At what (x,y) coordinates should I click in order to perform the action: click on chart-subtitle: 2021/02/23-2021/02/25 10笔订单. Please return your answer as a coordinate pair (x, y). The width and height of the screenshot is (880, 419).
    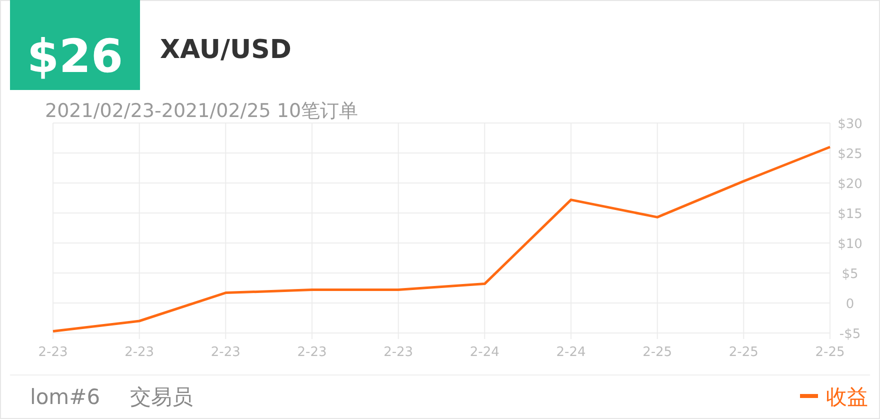
    Looking at the image, I should click on (201, 111).